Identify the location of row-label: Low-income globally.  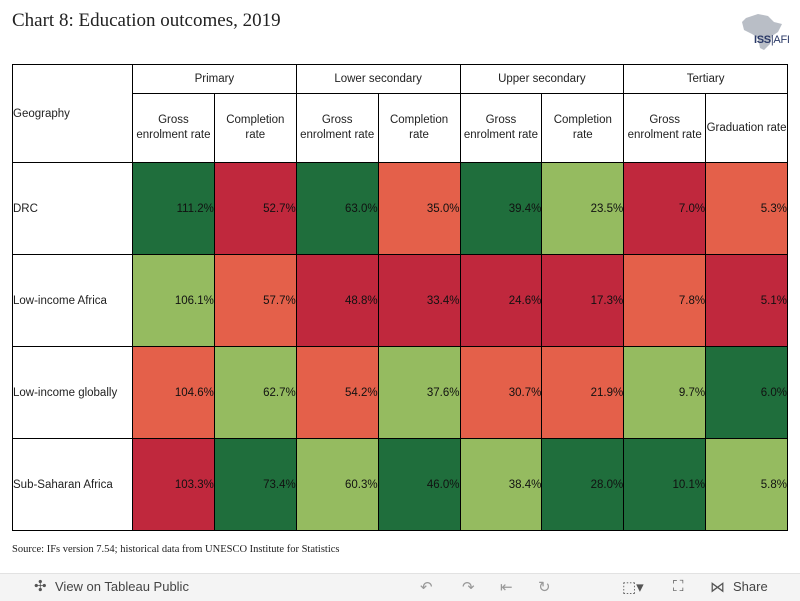
(72, 392).